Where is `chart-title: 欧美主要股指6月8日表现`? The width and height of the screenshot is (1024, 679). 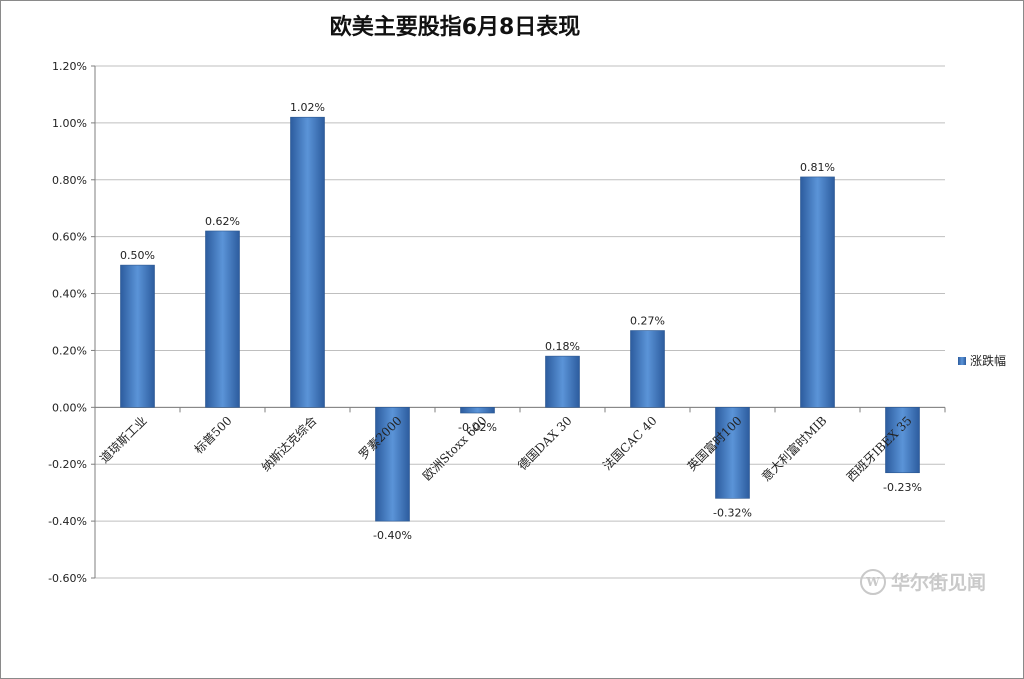 chart-title: 欧美主要股指6月8日表现 is located at coordinates (455, 27).